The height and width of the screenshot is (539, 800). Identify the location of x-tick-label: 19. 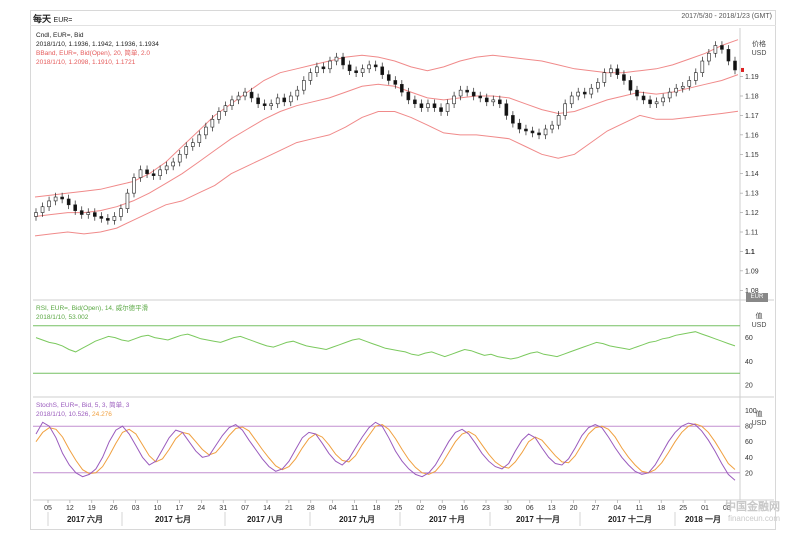
(92, 508).